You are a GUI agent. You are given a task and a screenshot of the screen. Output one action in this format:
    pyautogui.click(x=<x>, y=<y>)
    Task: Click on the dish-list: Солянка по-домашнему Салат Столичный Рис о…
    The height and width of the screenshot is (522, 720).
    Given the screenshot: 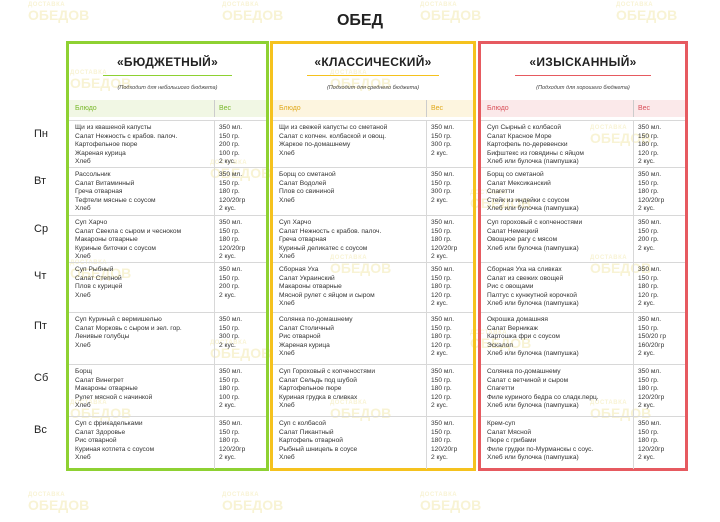 What is the action you would take?
    pyautogui.click(x=316, y=337)
    